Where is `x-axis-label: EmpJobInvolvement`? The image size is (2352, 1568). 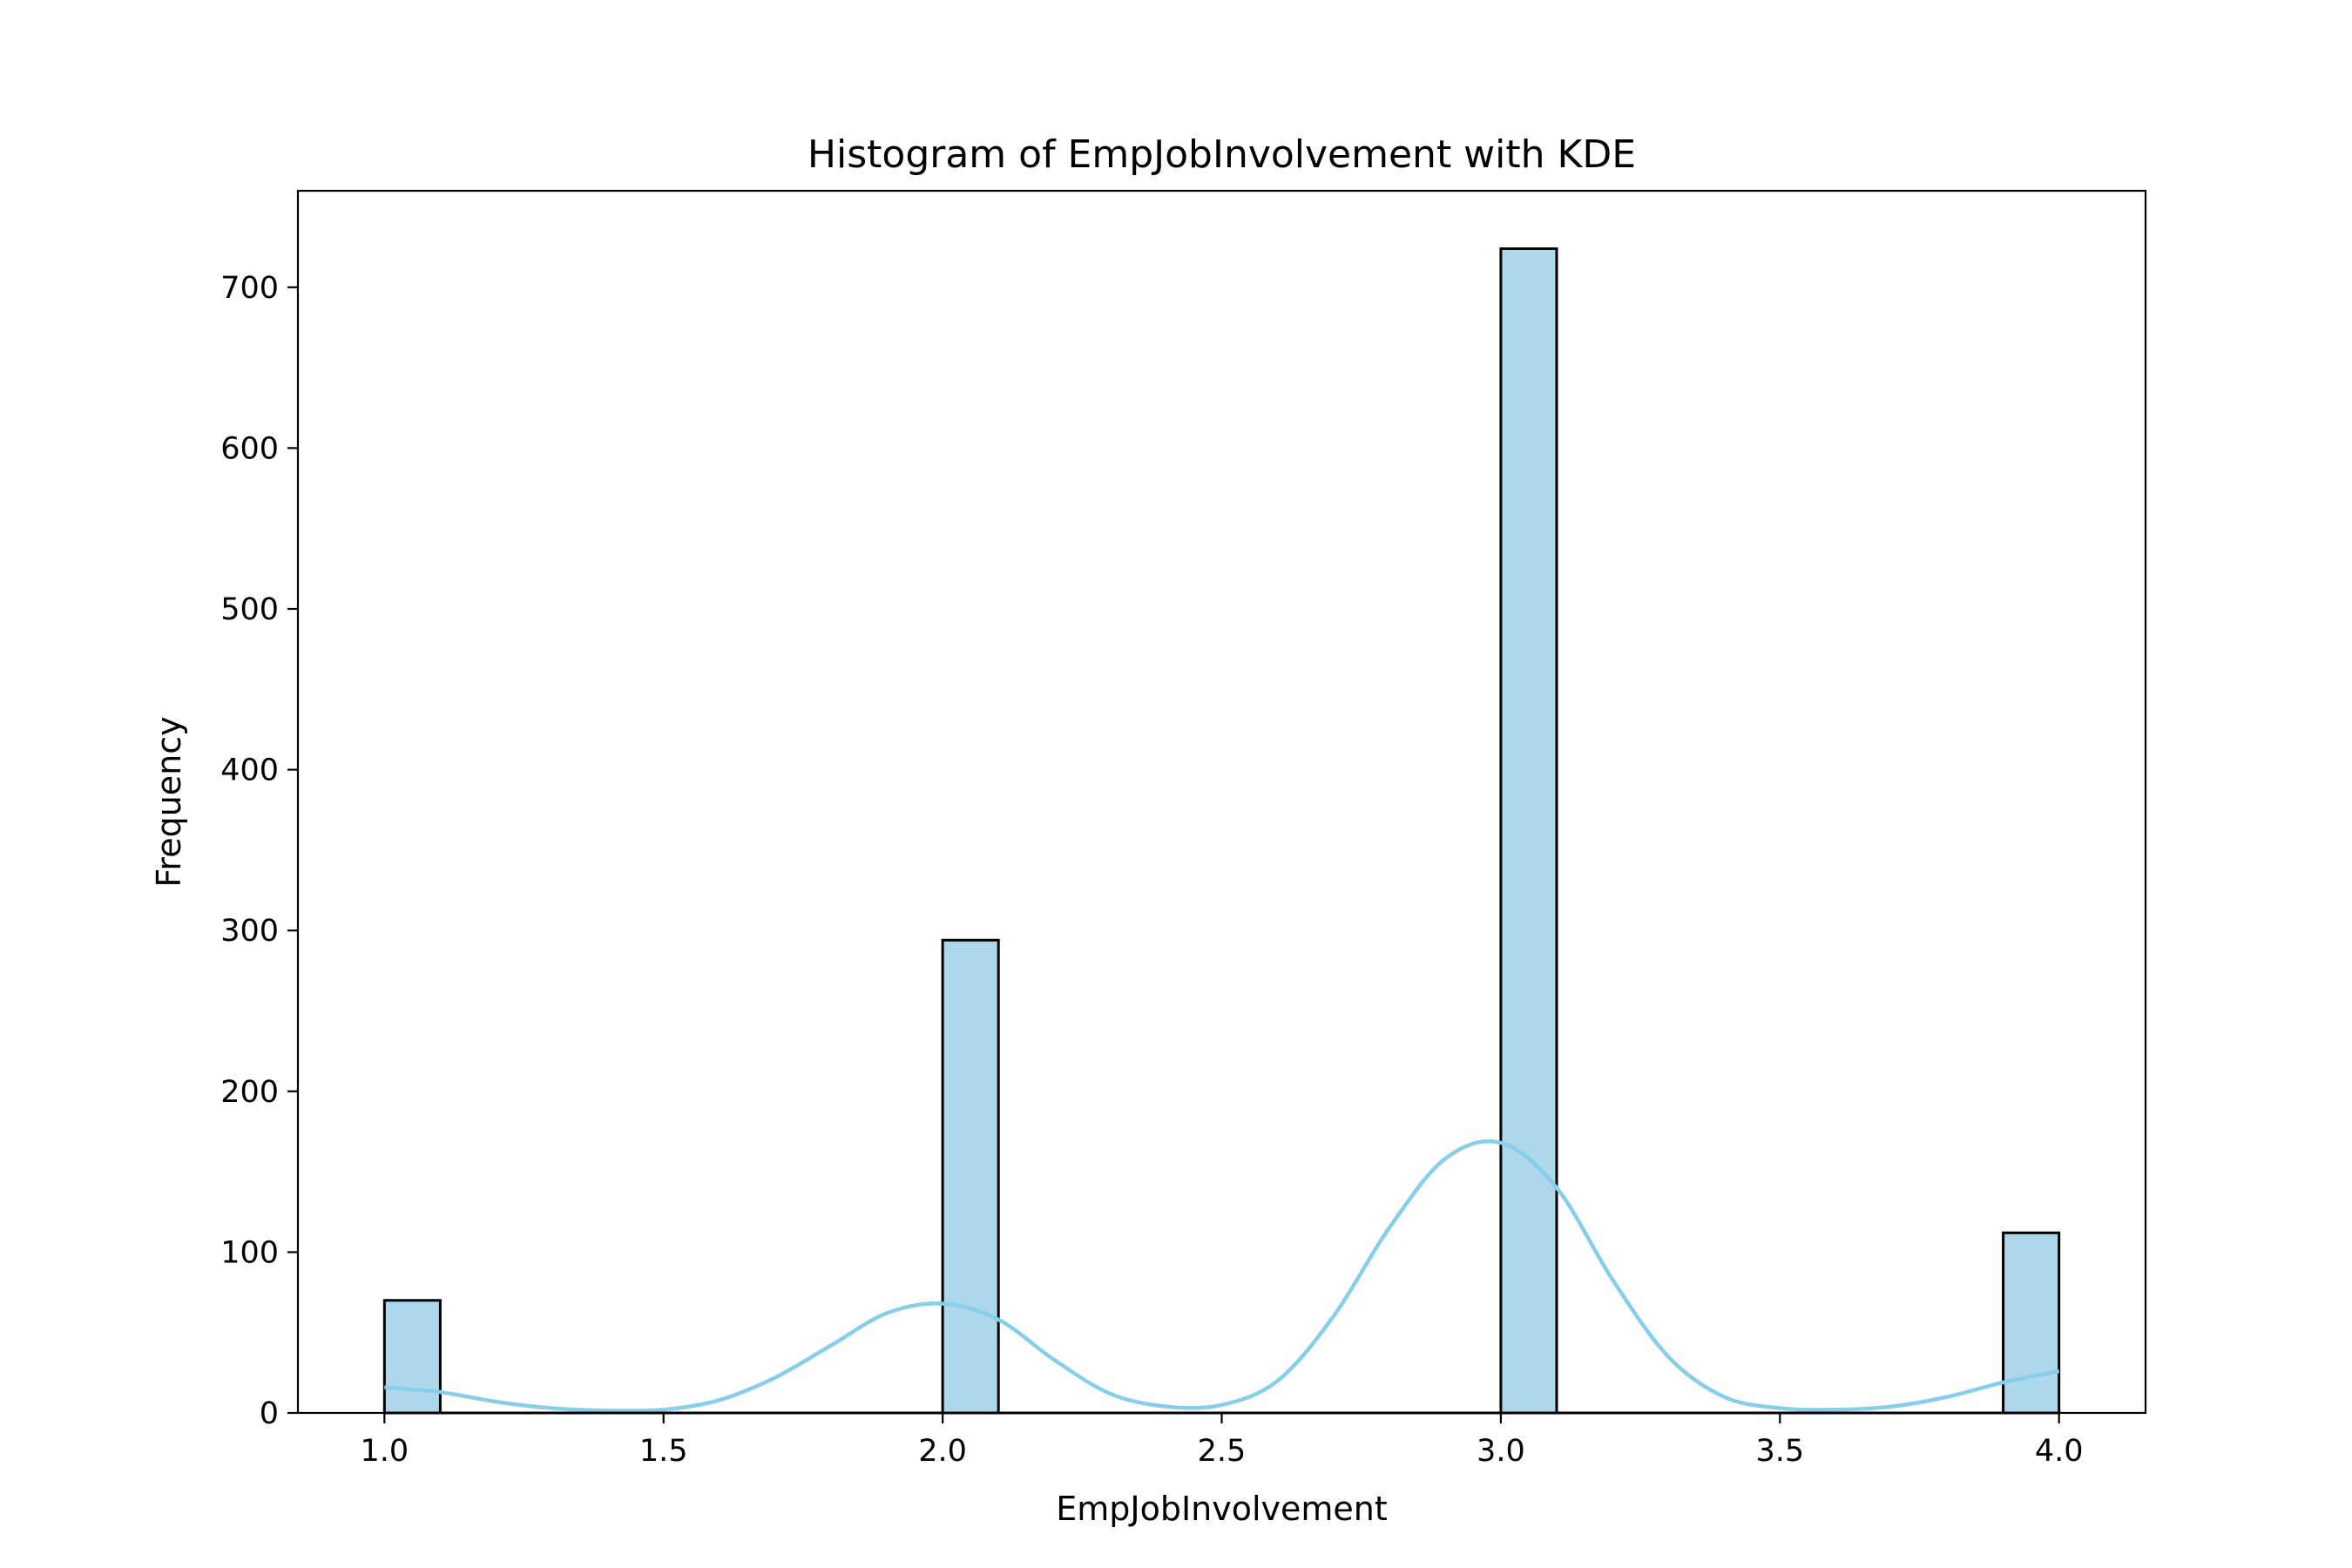
x-axis-label: EmpJobInvolvement is located at coordinates (1222, 1509).